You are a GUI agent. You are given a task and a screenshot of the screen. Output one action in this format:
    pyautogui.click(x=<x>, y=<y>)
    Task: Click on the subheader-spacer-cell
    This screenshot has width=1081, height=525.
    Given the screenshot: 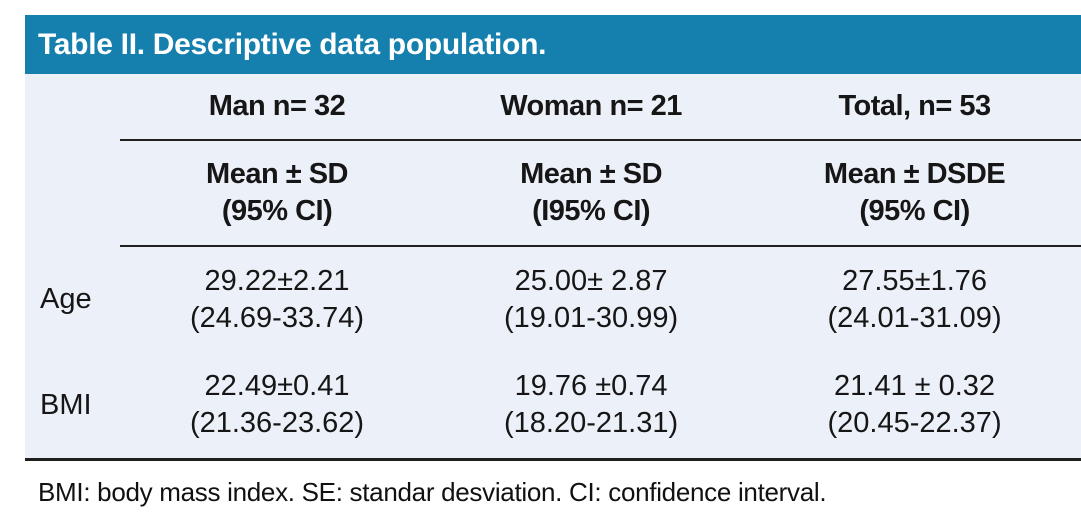 What is the action you would take?
    pyautogui.click(x=72, y=194)
    